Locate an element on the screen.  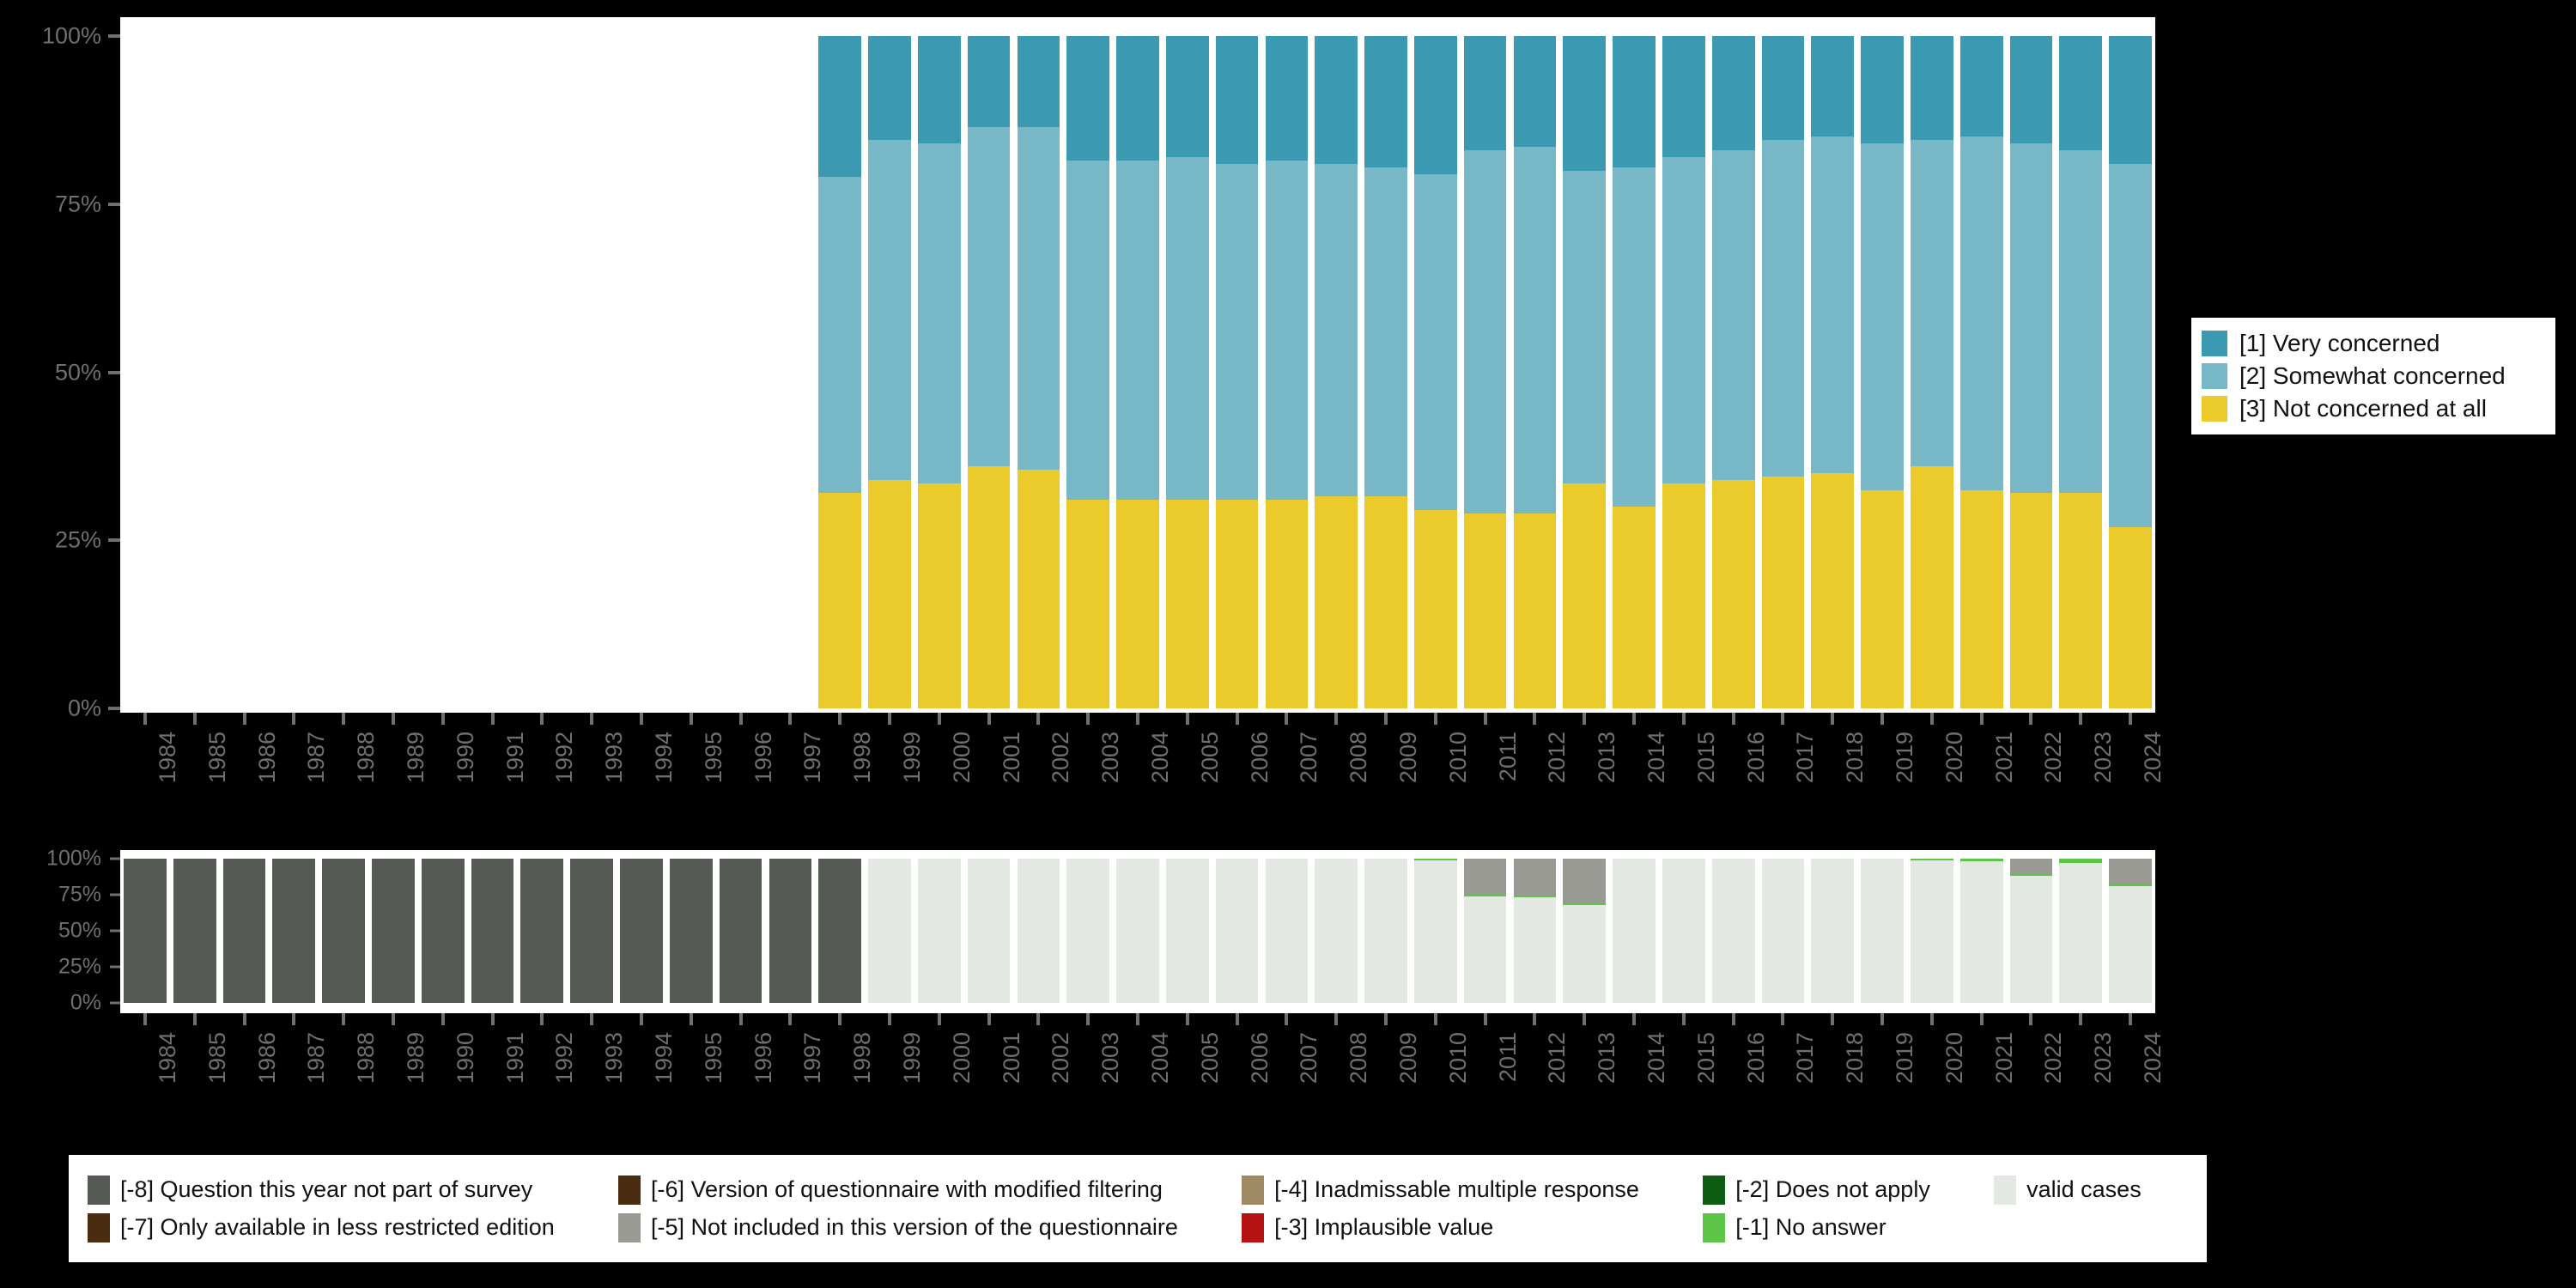
validity-legend-item-valid: valid cases is located at coordinates (2091, 1190).